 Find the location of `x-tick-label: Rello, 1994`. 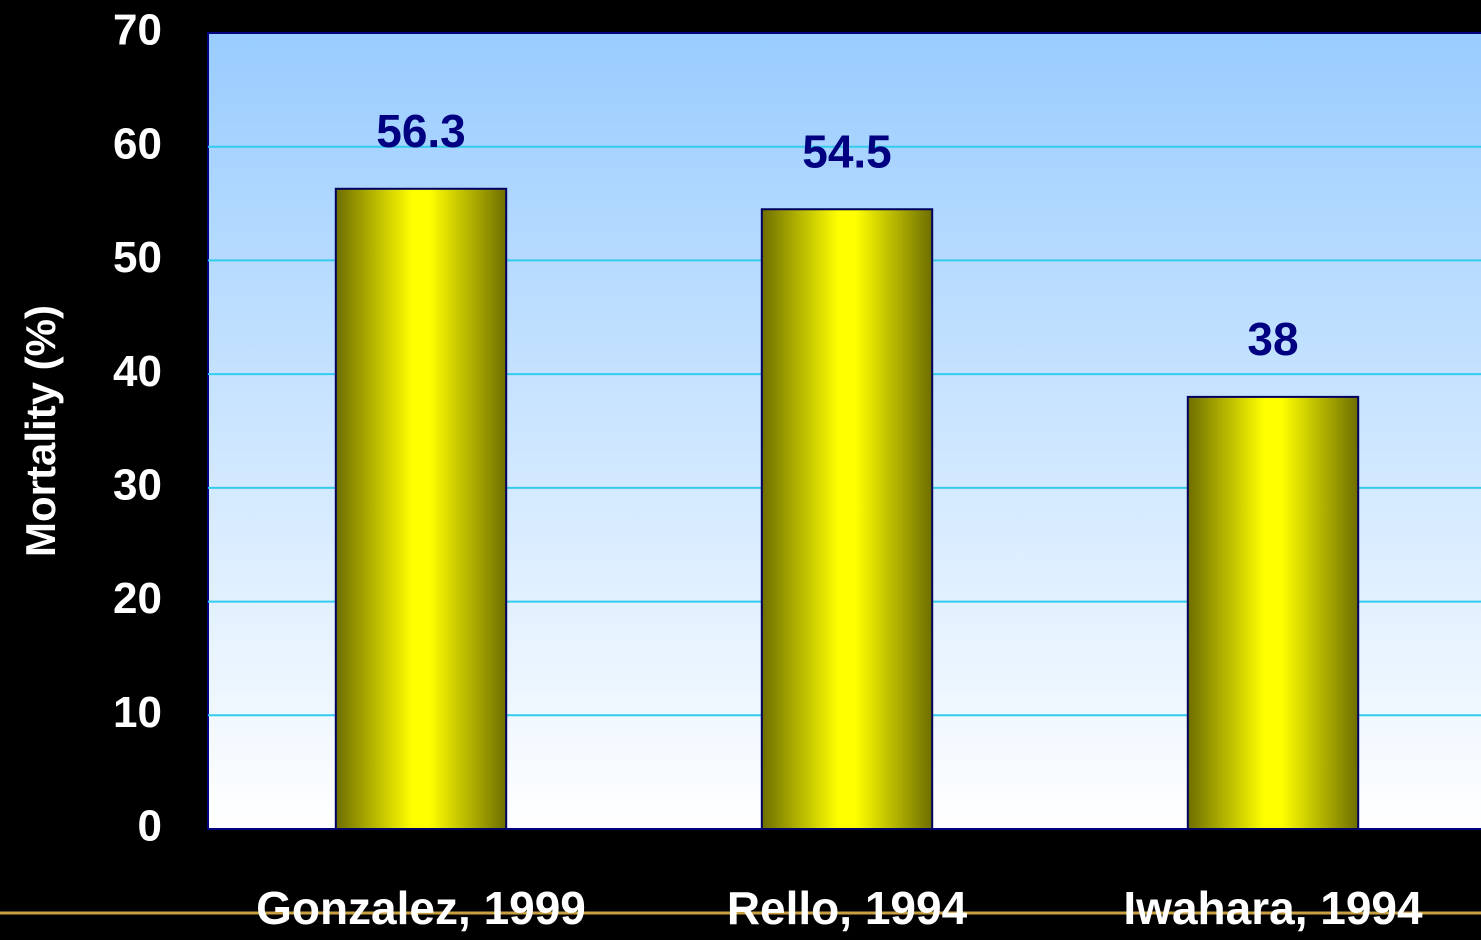

x-tick-label: Rello, 1994 is located at coordinates (847, 908).